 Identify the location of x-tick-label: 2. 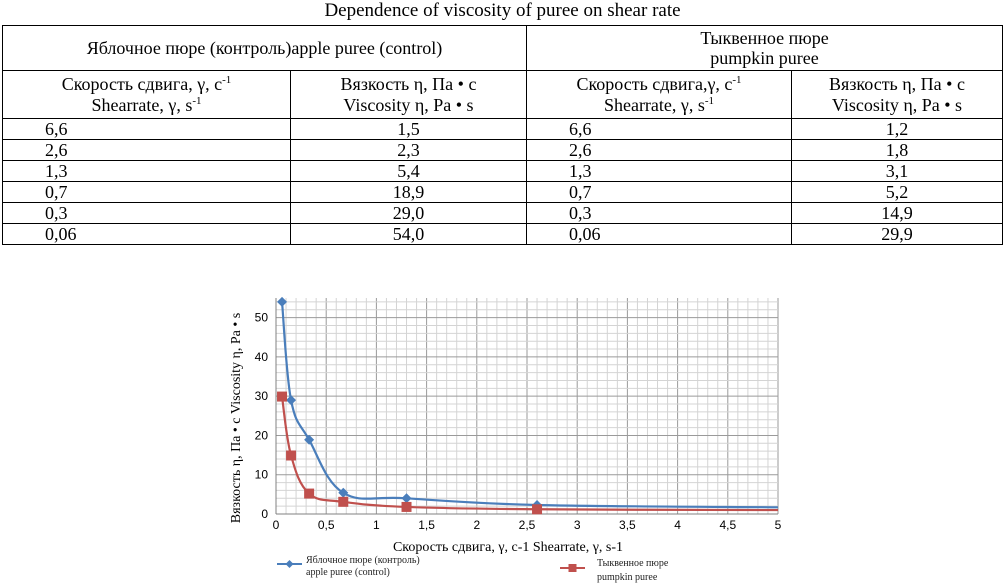
(476, 525).